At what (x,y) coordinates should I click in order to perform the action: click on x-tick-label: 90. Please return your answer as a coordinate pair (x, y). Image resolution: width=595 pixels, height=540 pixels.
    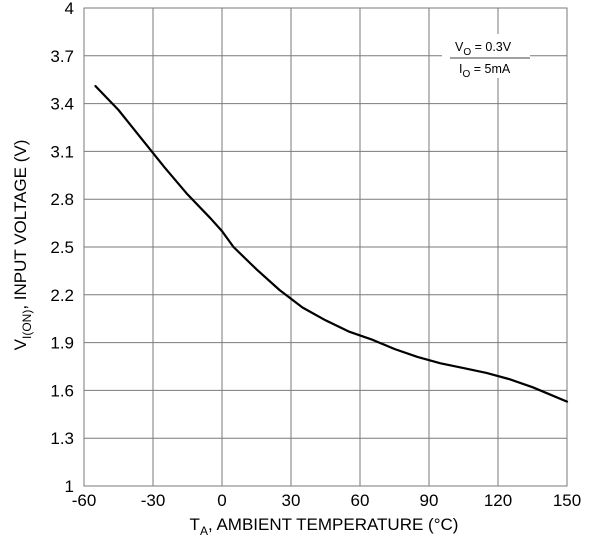
    Looking at the image, I should click on (429, 500).